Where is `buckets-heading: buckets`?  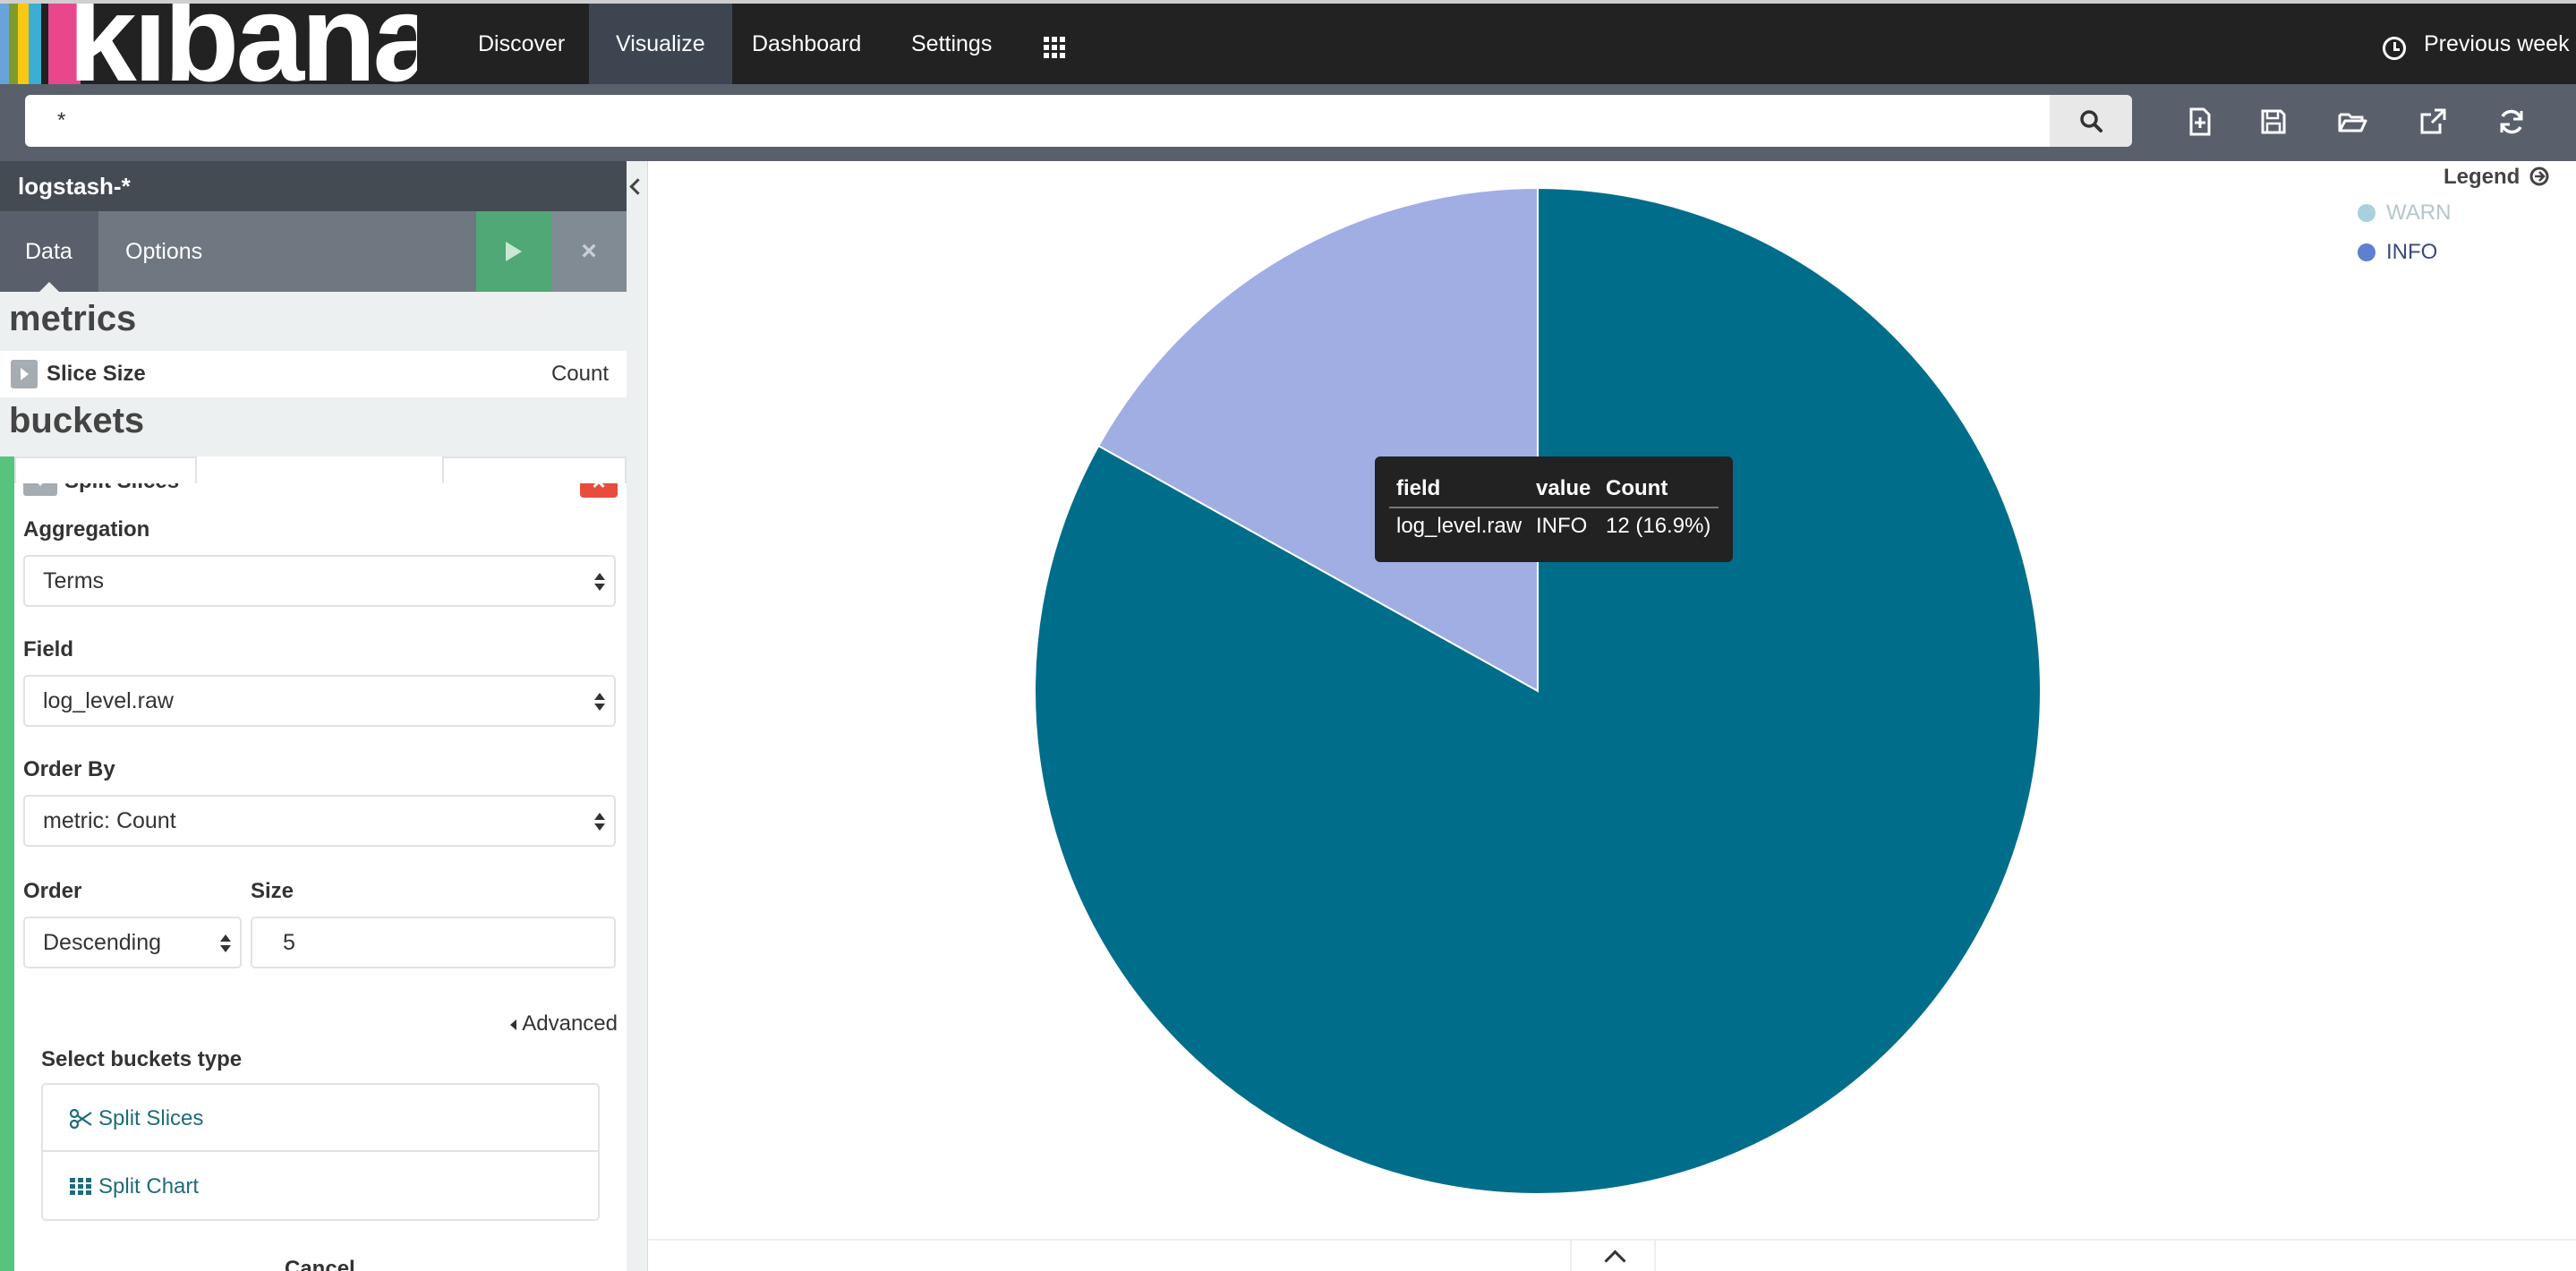 buckets-heading: buckets is located at coordinates (77, 420).